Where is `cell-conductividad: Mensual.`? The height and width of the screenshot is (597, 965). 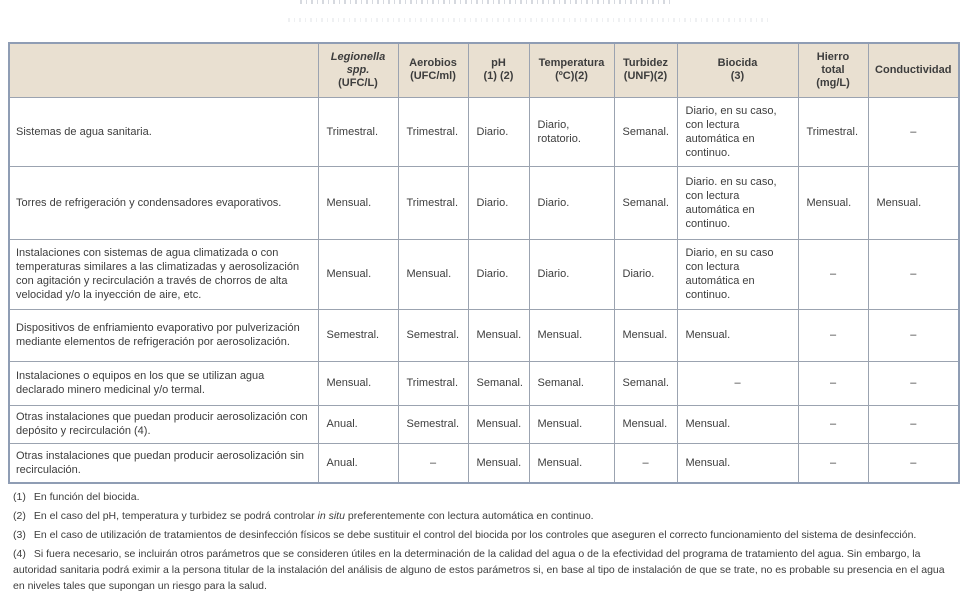 cell-conductividad: Mensual. is located at coordinates (913, 202).